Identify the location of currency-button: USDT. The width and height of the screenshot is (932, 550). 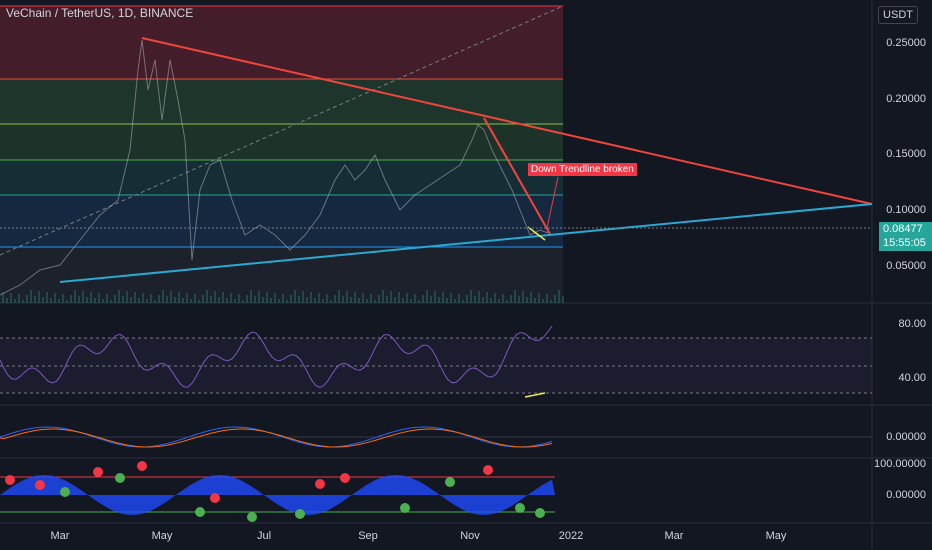
(898, 15).